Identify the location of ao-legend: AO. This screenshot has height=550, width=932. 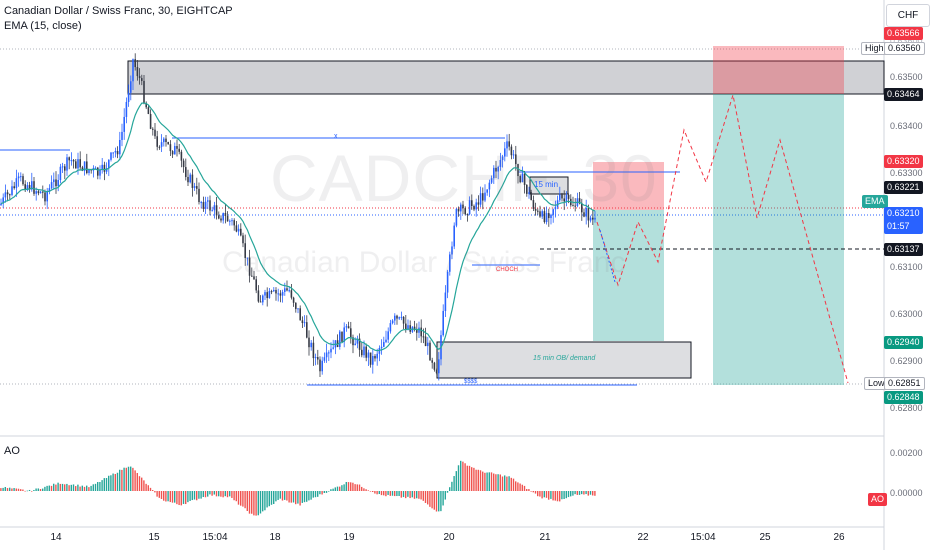
(12, 451).